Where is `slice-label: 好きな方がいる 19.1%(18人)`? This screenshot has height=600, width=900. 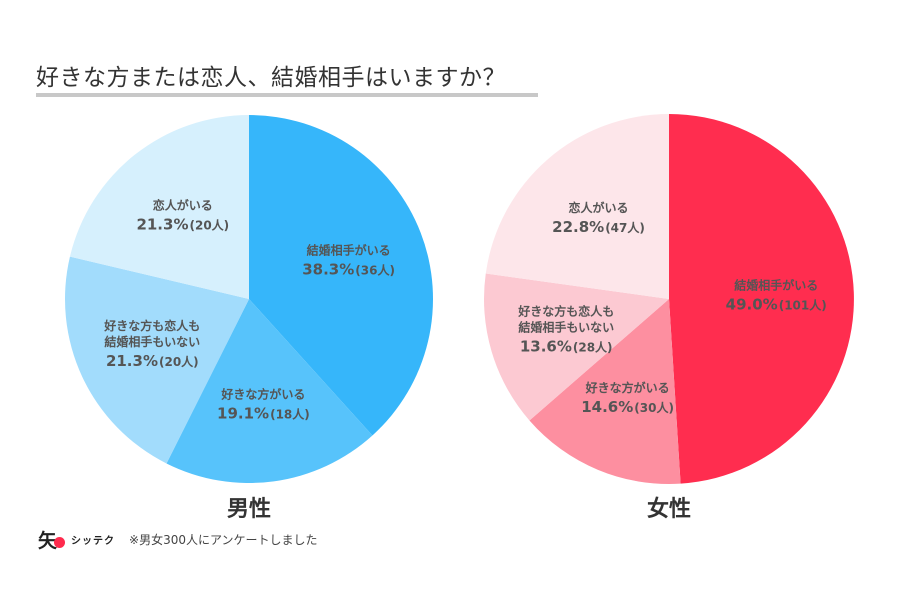 slice-label: 好きな方がいる 19.1%(18人) is located at coordinates (263, 405).